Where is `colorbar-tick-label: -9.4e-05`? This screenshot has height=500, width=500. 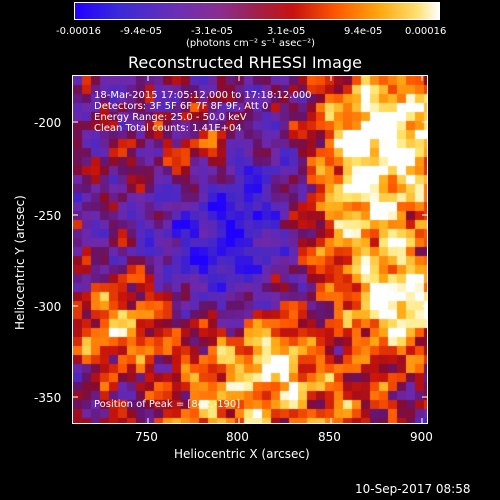 colorbar-tick-label: -9.4e-05 is located at coordinates (141, 31).